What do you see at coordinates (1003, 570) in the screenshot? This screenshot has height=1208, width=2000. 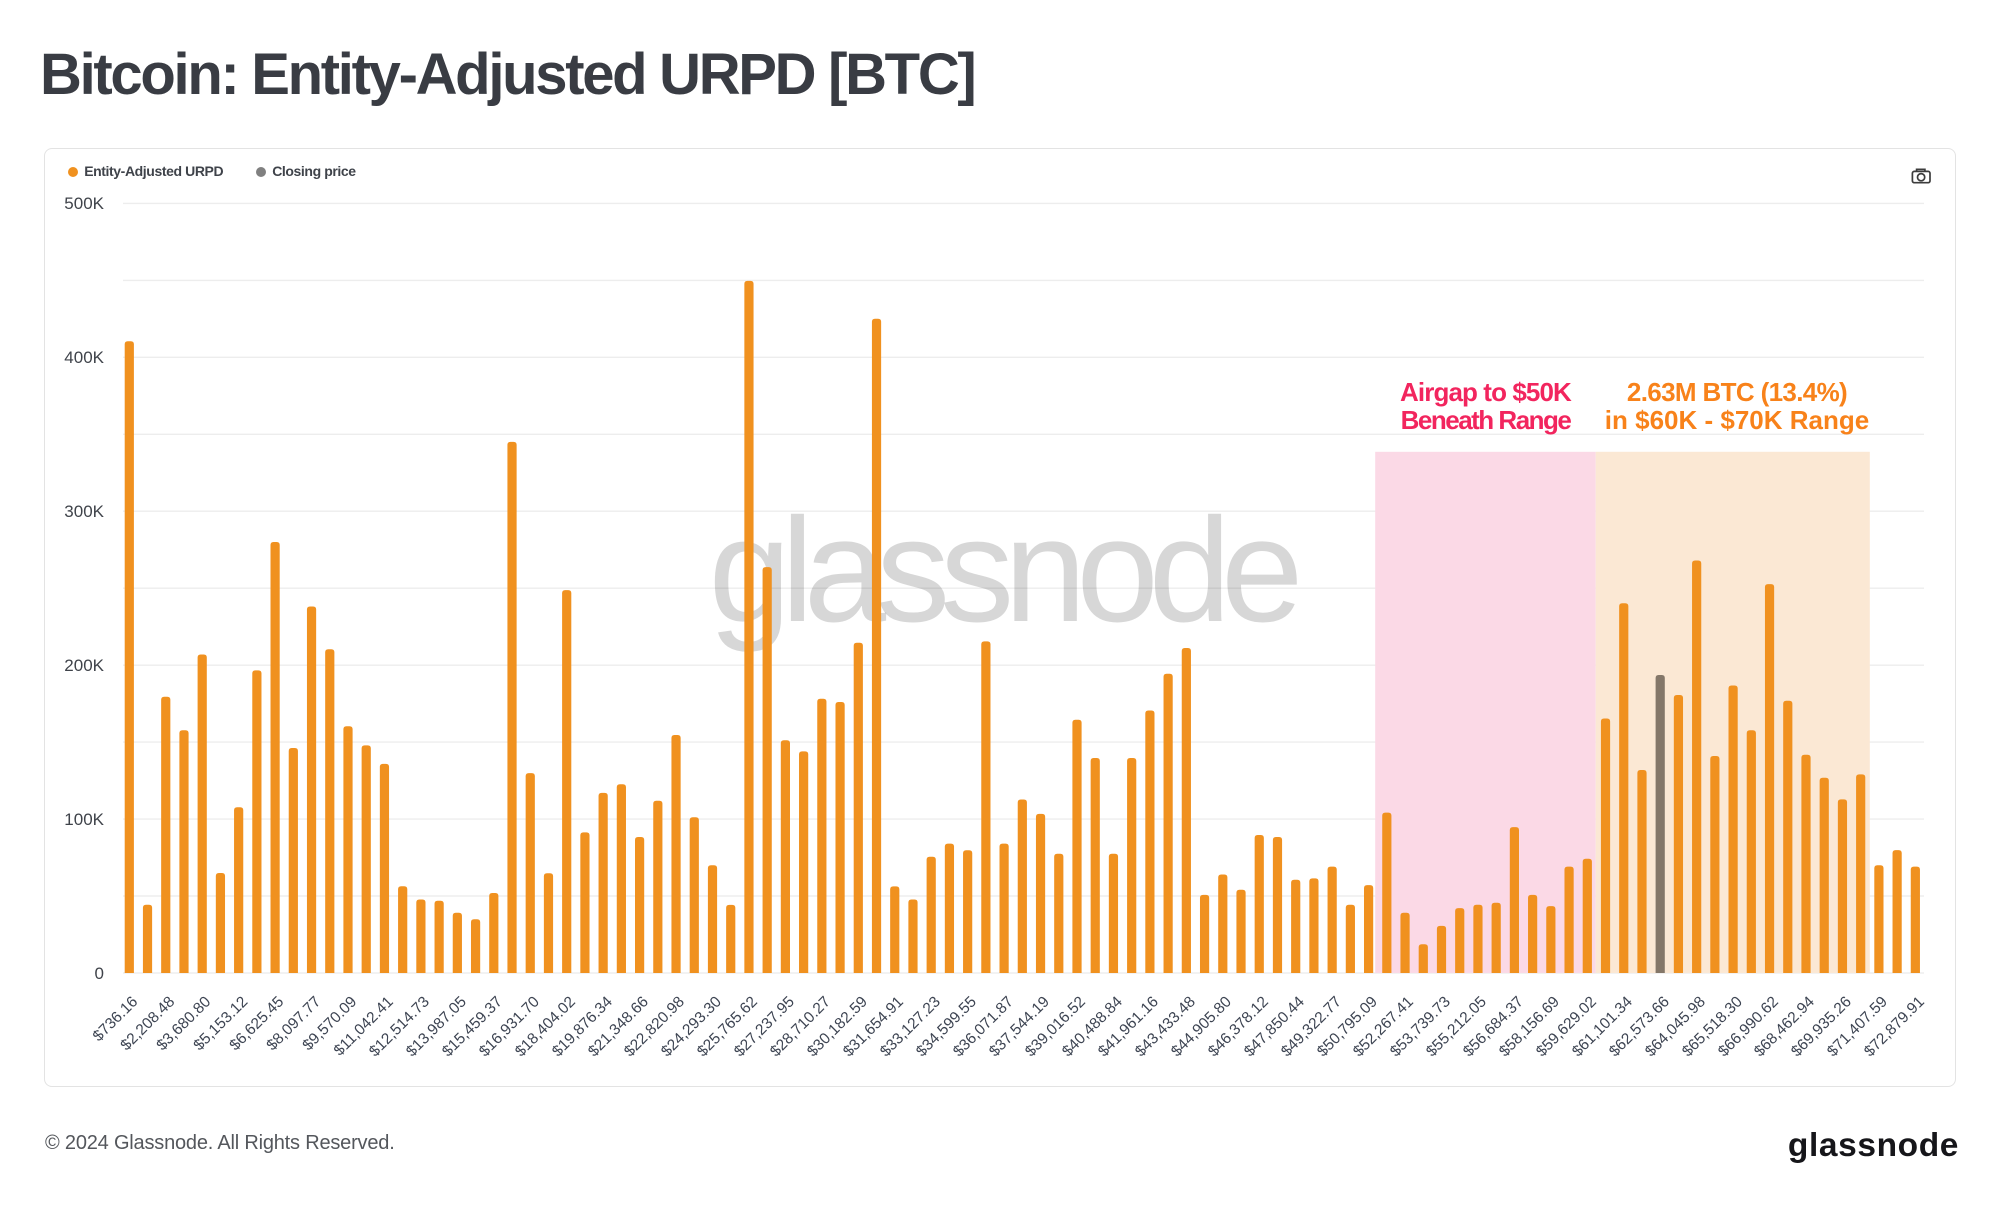 I see `svg-text: glassnode` at bounding box center [1003, 570].